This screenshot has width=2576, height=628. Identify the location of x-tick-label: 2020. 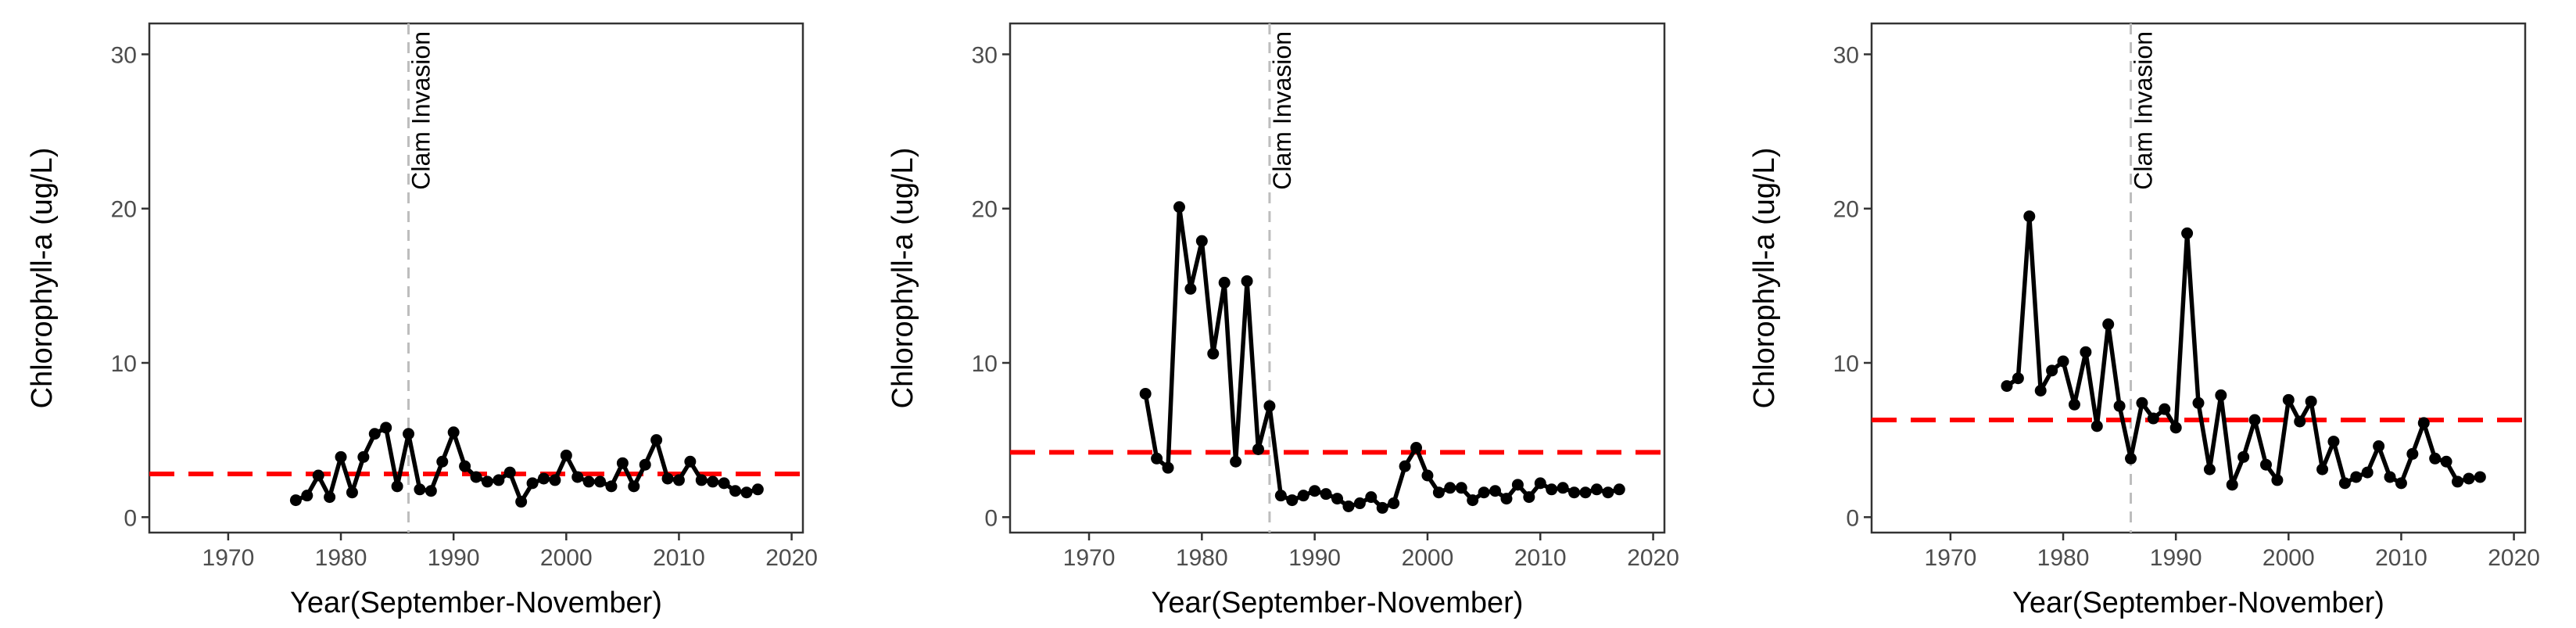
(2514, 558).